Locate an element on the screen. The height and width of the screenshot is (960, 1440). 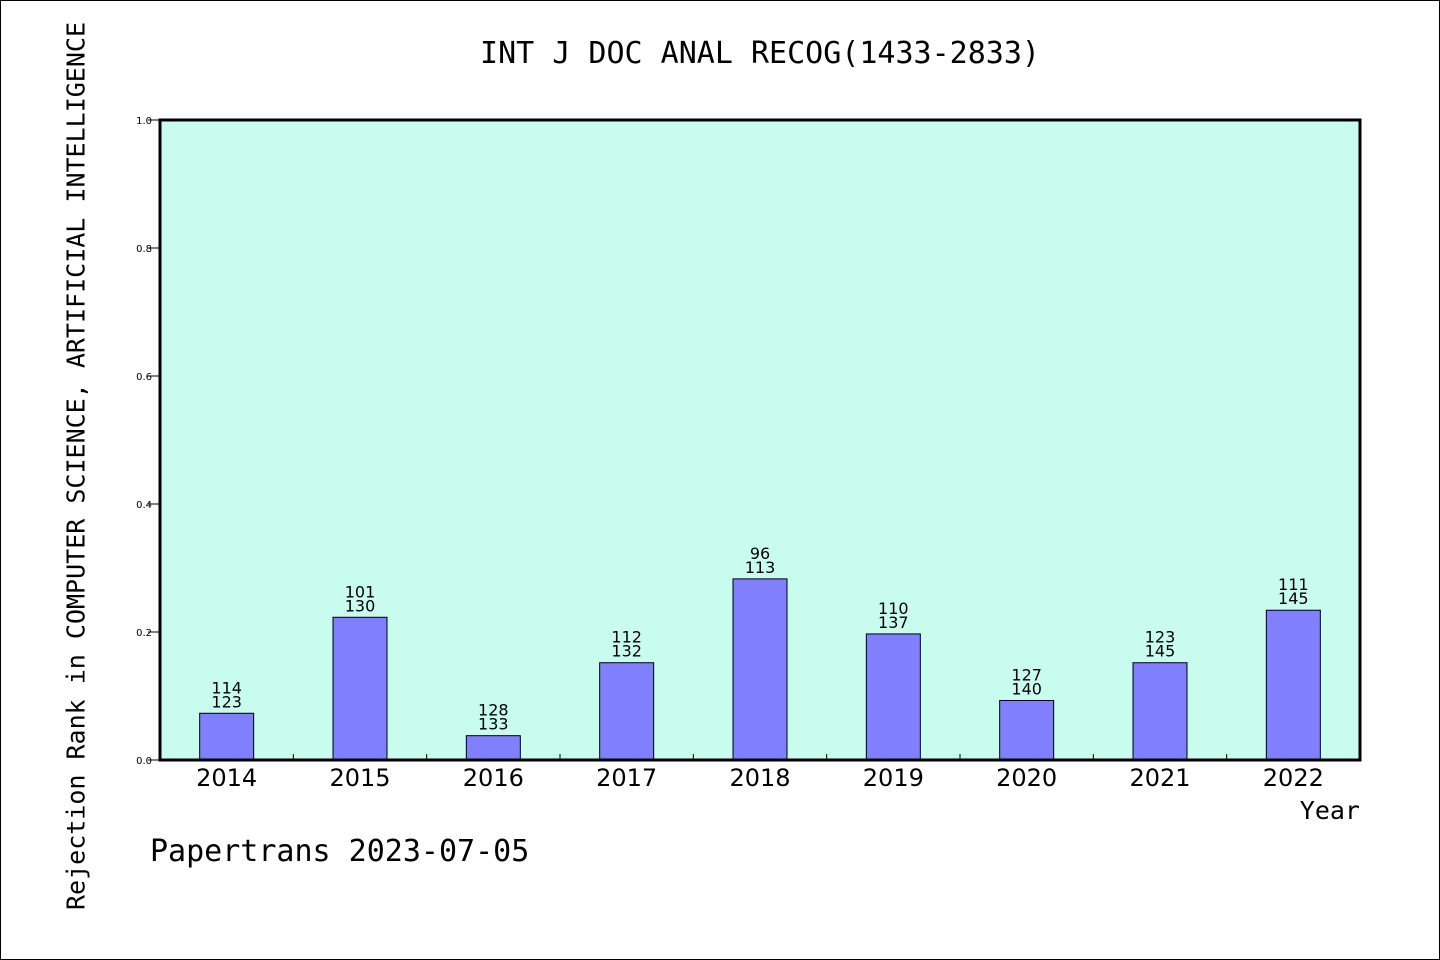
bar-label-top: 112 is located at coordinates (626, 637).